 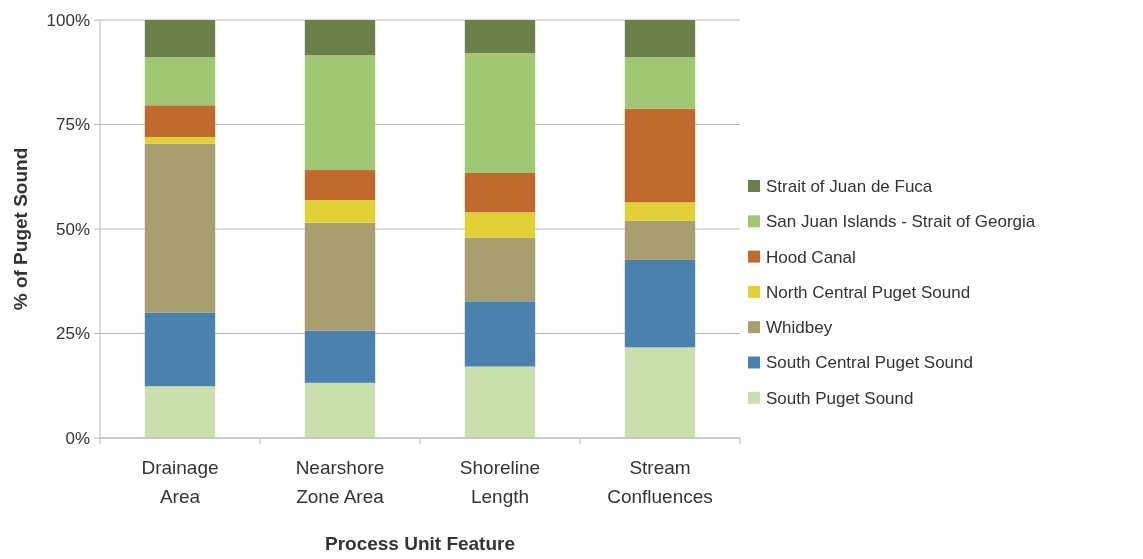 I want to click on legend-label: South Central Puget Sound, so click(x=869, y=363).